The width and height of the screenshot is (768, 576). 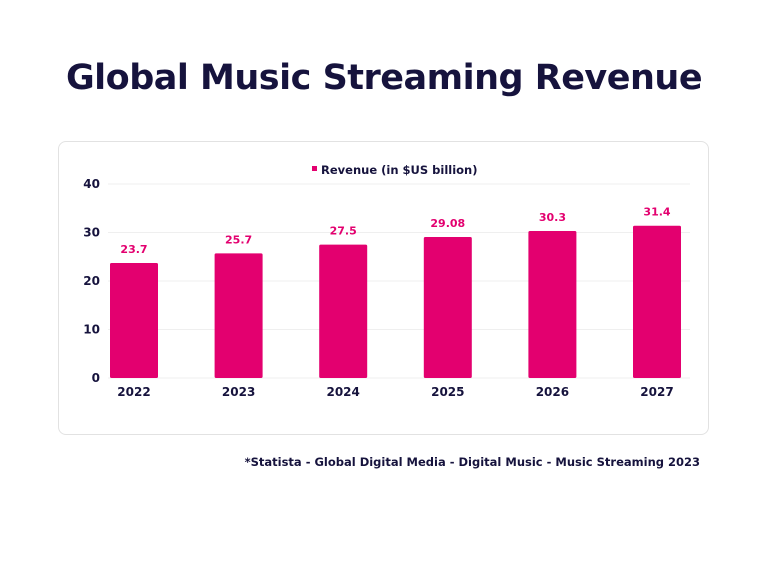 What do you see at coordinates (238, 239) in the screenshot?
I see `data-label: 25.7` at bounding box center [238, 239].